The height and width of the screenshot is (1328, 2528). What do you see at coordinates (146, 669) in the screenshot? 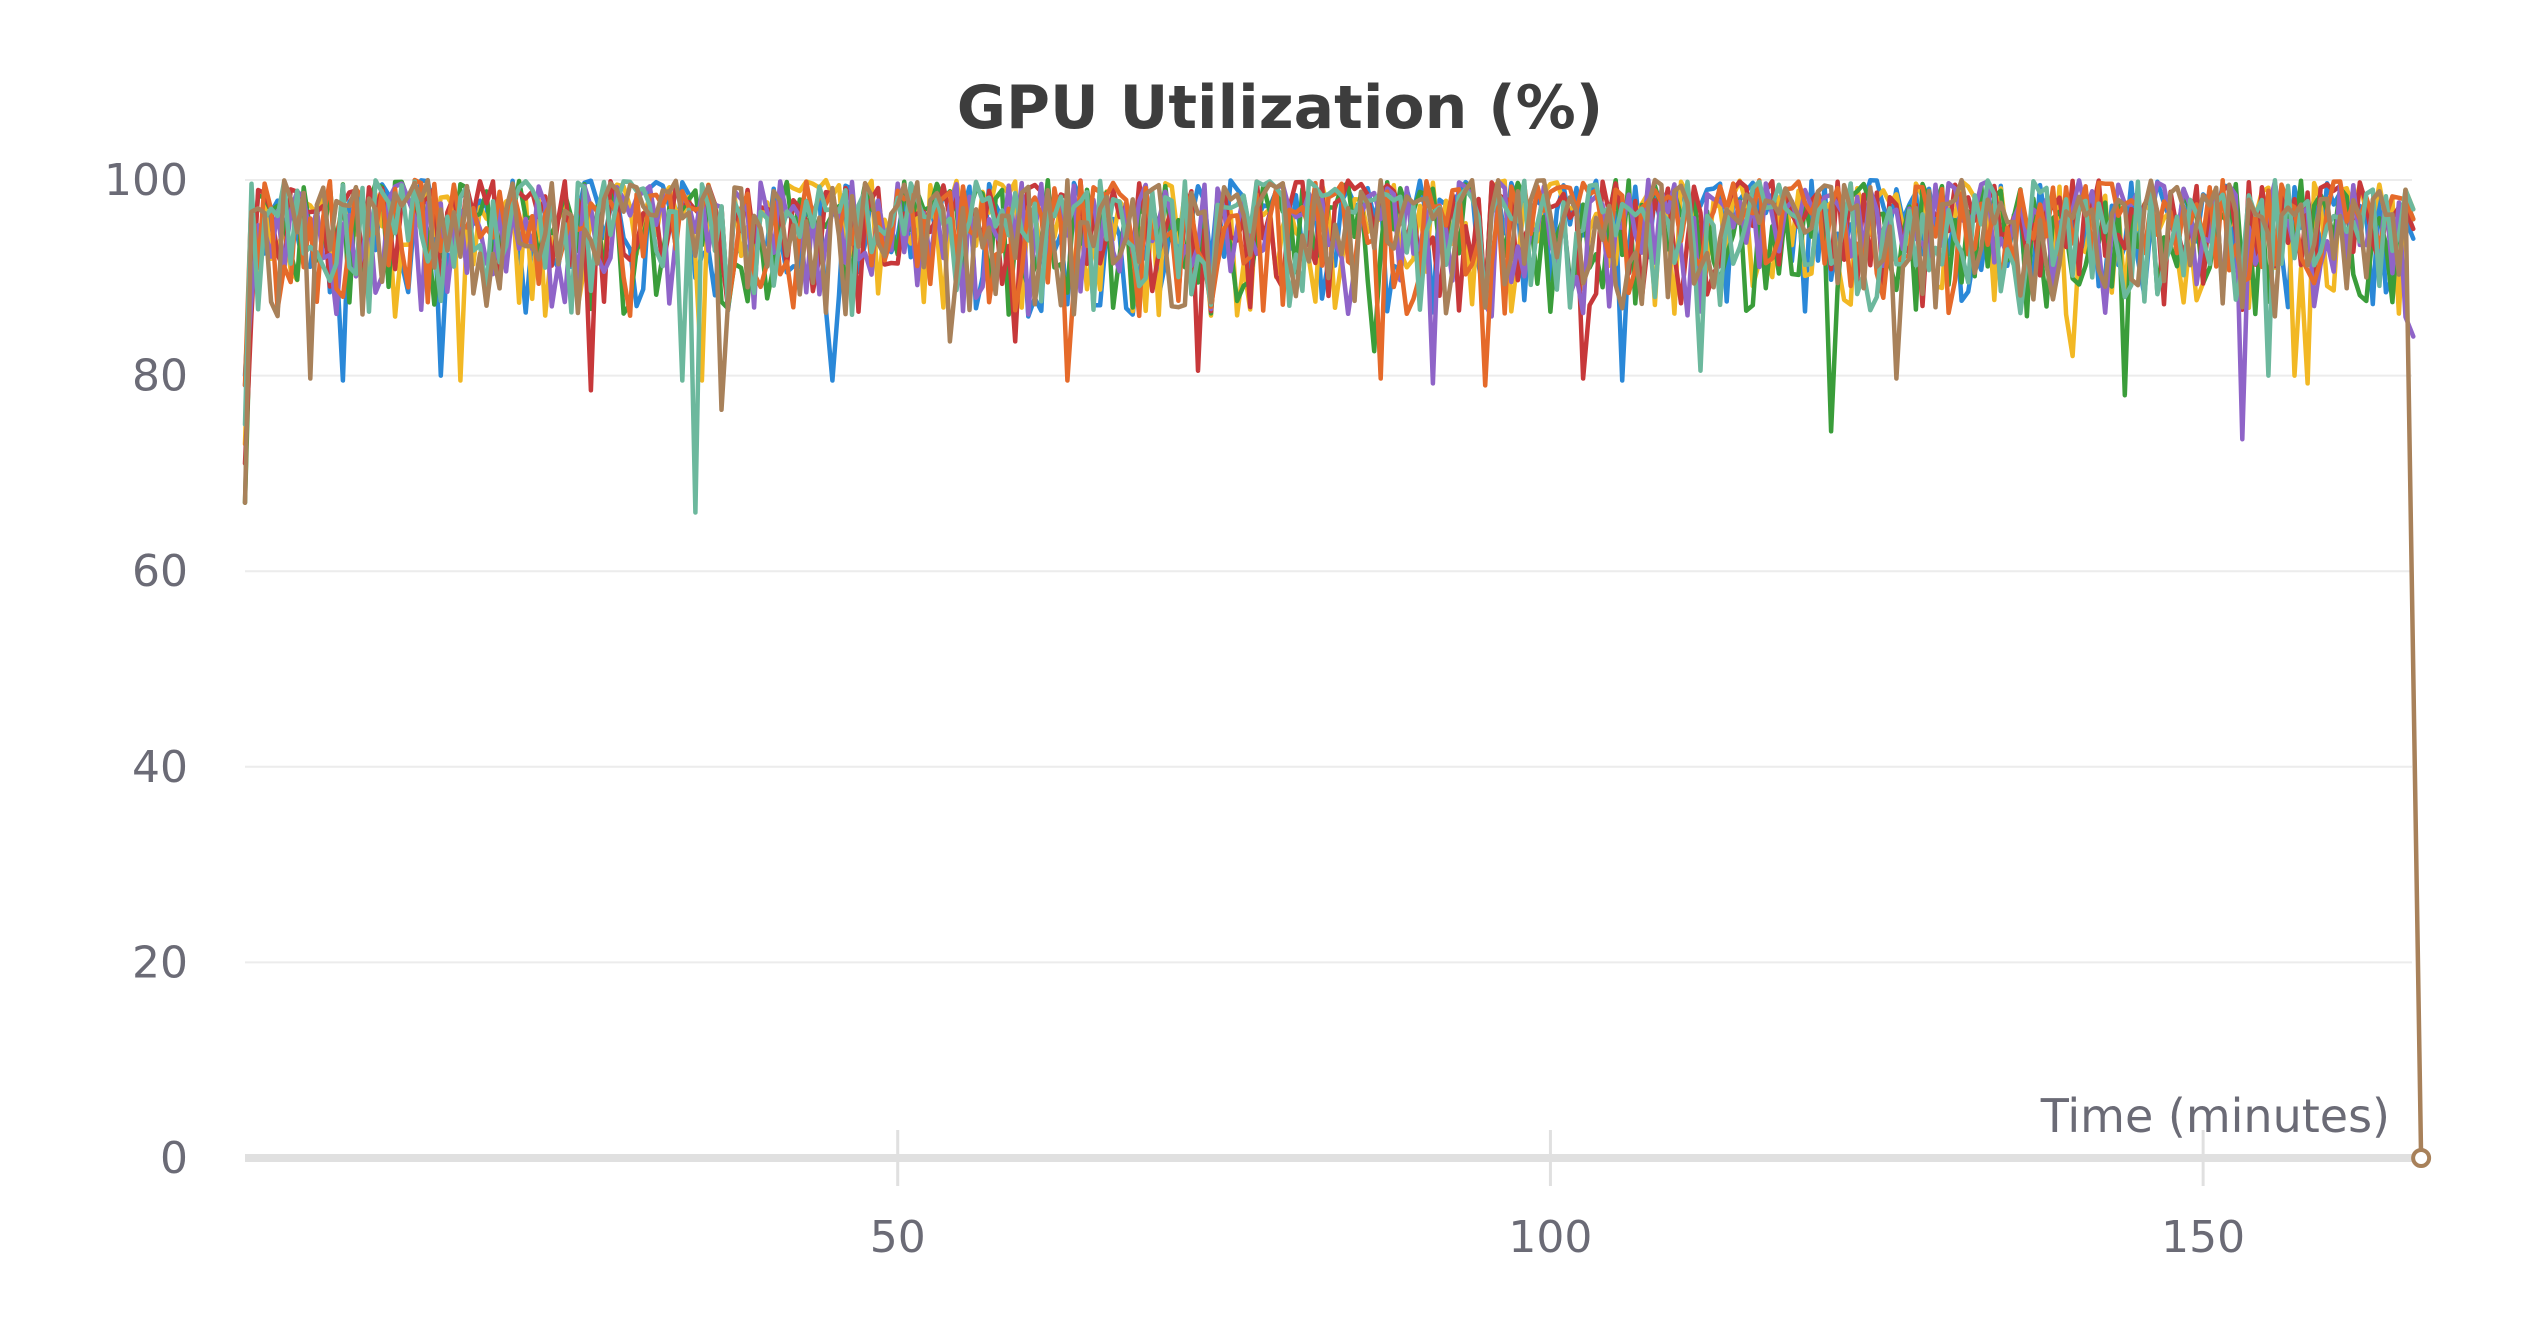
I see `y-axis-ticks: 0 20 40 60 80 100` at bounding box center [146, 669].